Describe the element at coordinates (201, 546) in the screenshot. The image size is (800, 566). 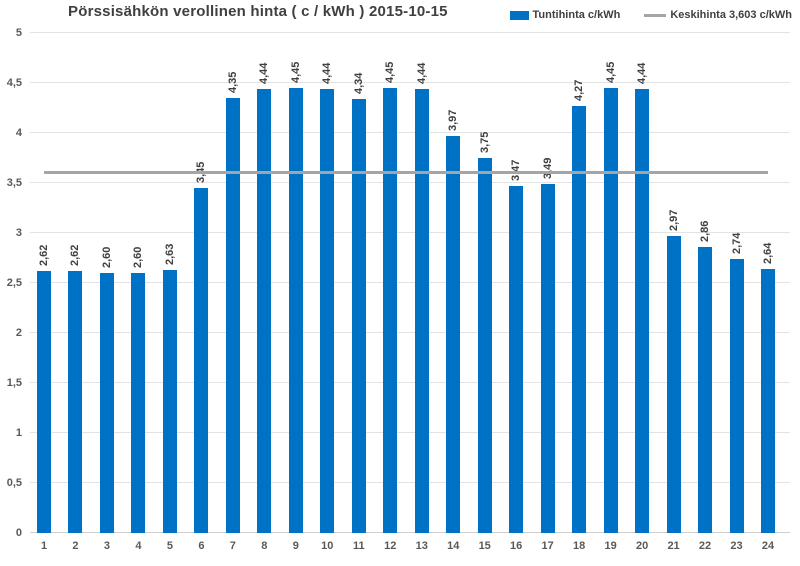
I see `x-axis-tick-label: 6` at that location.